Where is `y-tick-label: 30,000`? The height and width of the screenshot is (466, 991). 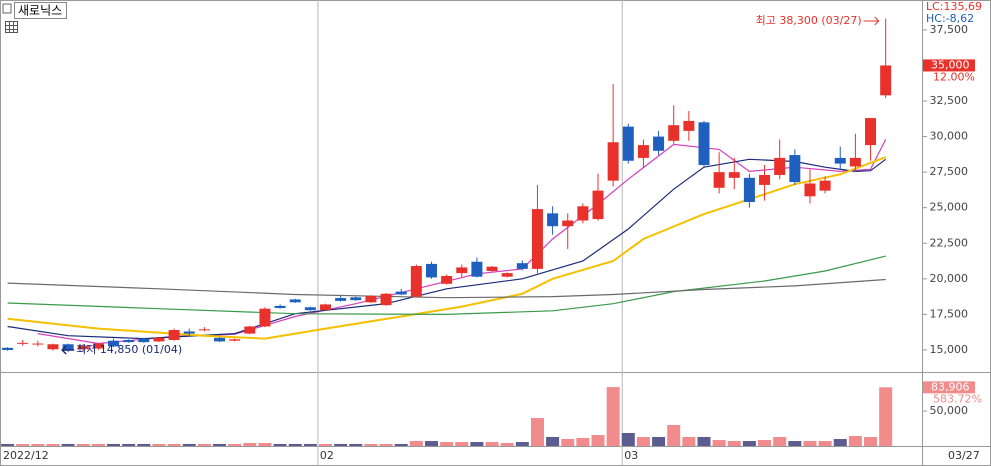
y-tick-label: 30,000 is located at coordinates (949, 136).